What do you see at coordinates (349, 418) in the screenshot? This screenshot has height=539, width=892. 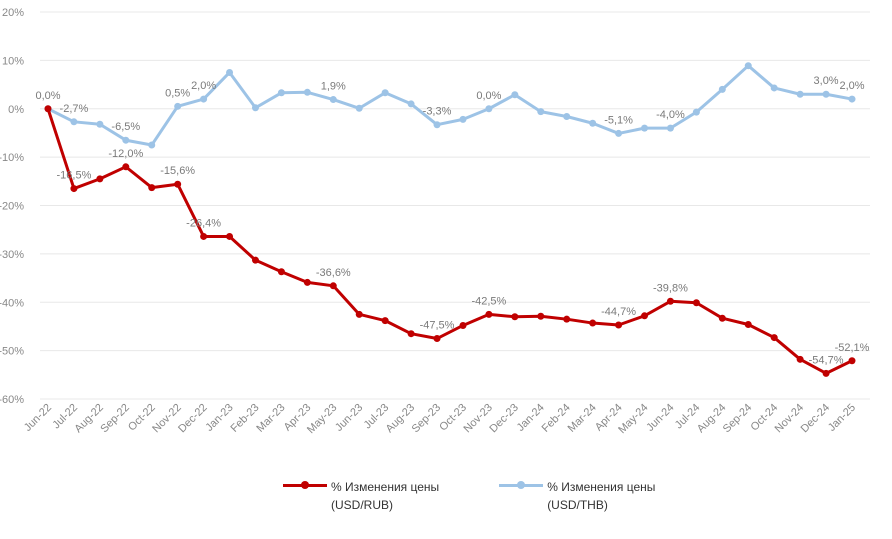 I see `x-tick-label: Jun-23` at bounding box center [349, 418].